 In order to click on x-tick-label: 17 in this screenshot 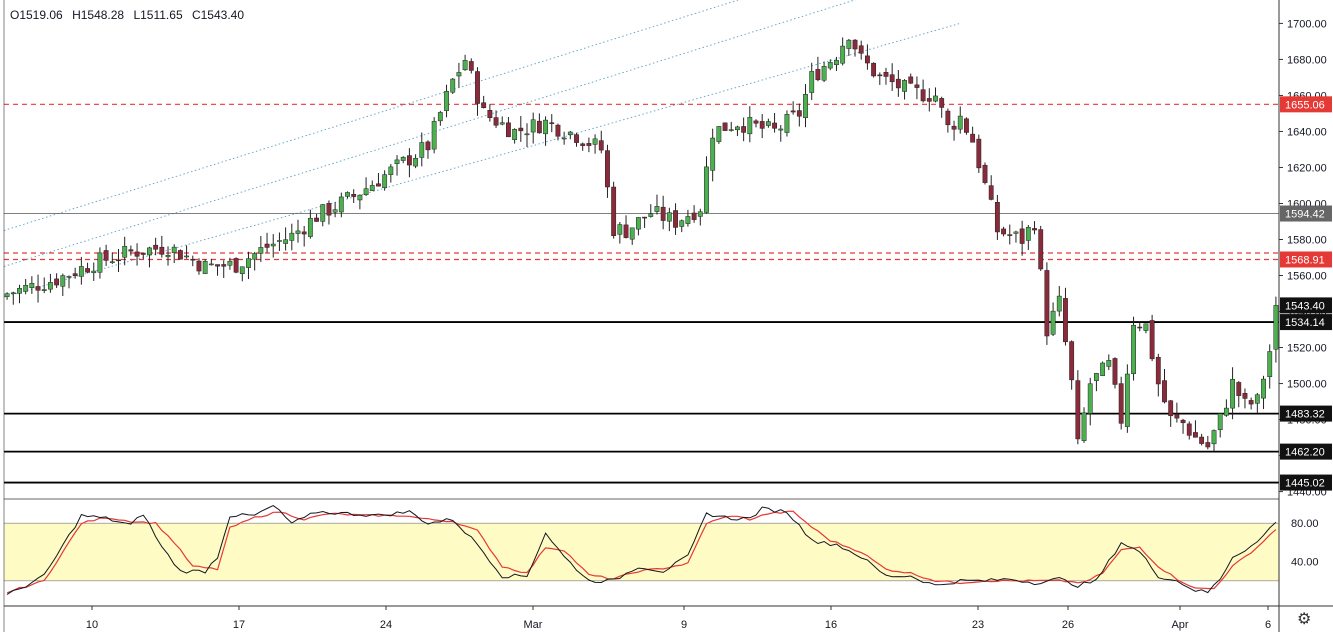, I will do `click(239, 625)`.